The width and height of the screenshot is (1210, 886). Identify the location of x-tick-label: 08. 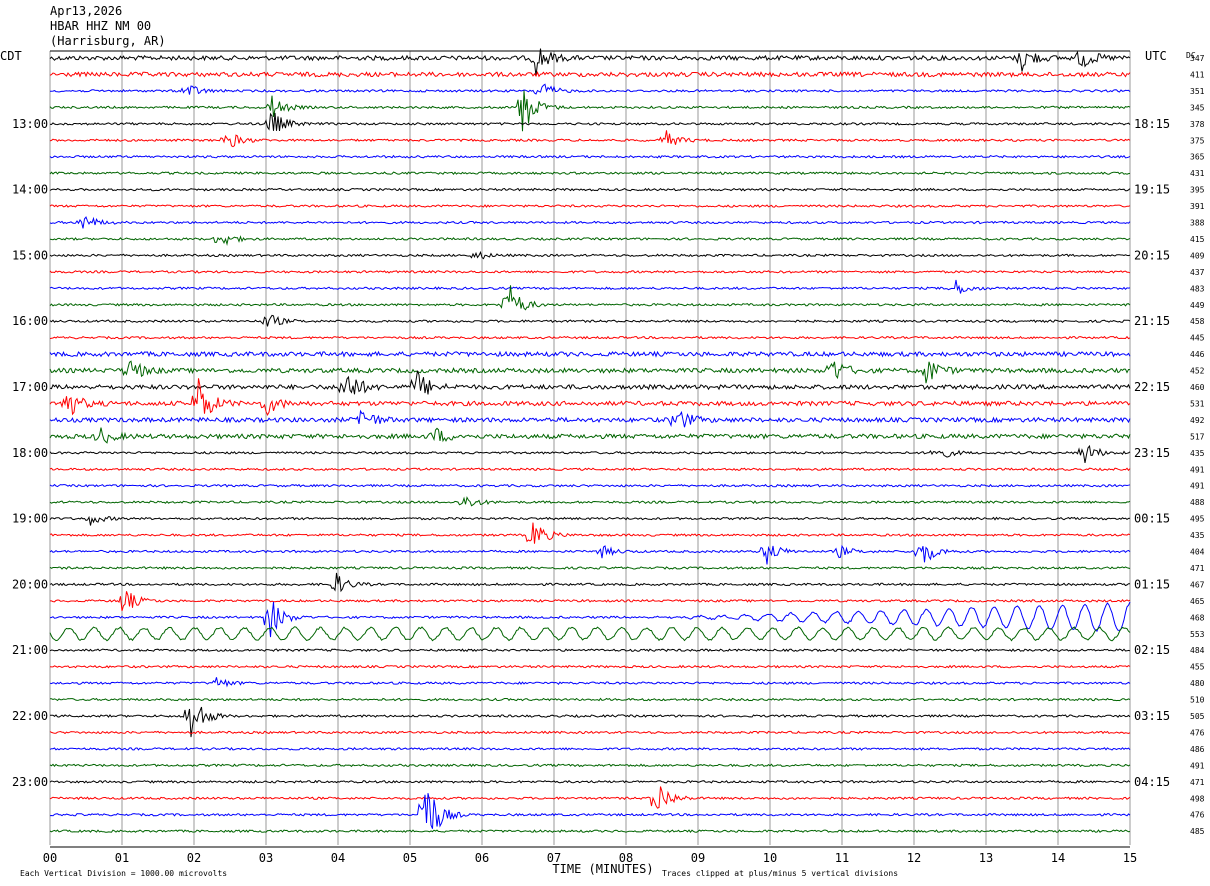
(626, 858).